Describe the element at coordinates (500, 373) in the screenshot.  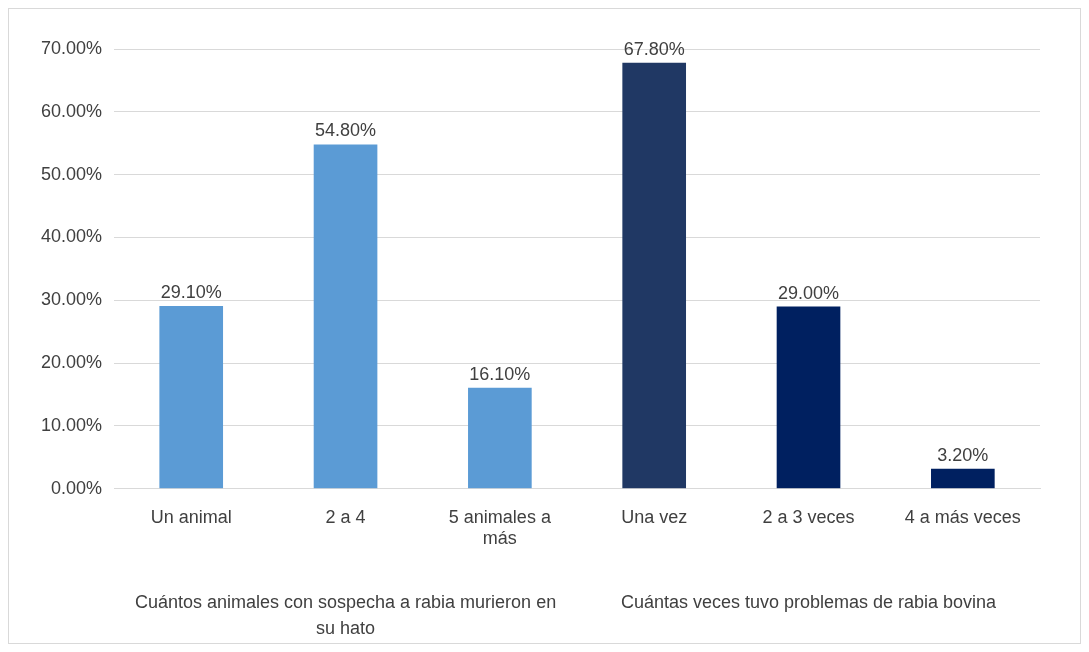
I see `data-label: 16.10%` at that location.